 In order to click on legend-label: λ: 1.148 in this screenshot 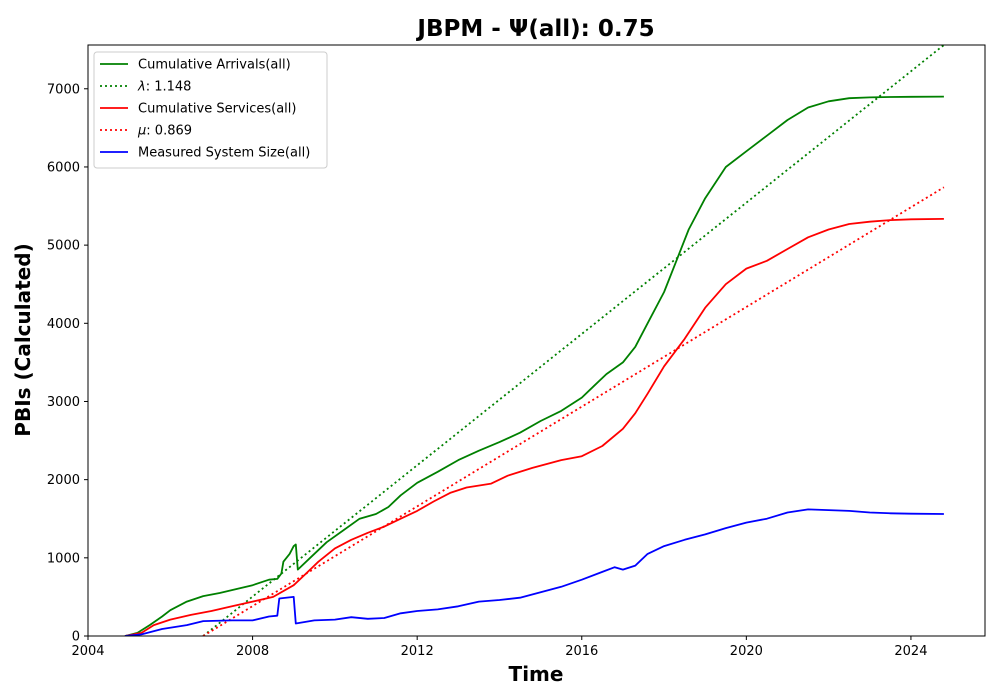, I will do `click(164, 87)`.